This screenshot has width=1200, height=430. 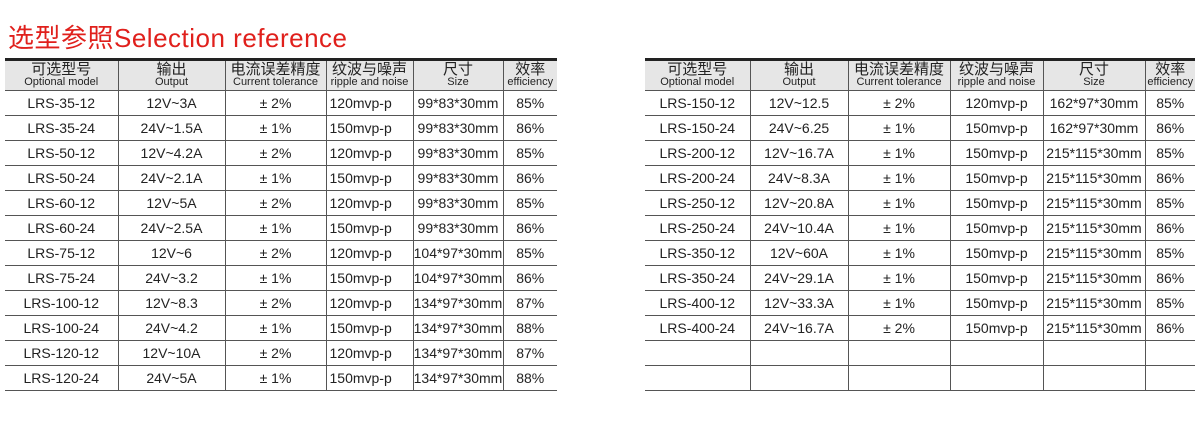 I want to click on page-title: 选型参照Selection reference, so click(x=178, y=38).